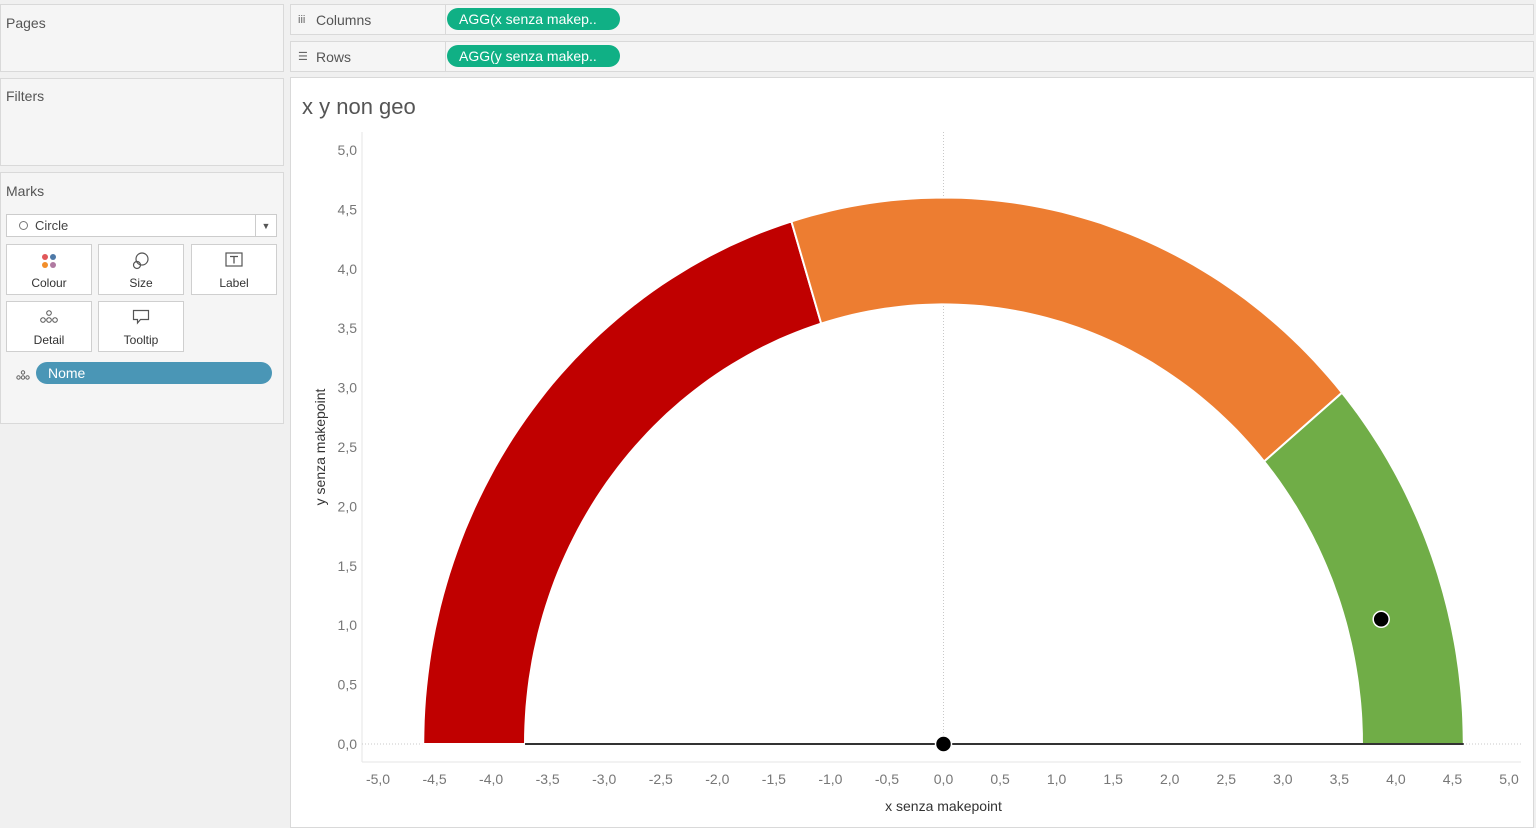 The height and width of the screenshot is (828, 1536). Describe the element at coordinates (49, 340) in the screenshot. I see `detail-label: Detail` at that location.